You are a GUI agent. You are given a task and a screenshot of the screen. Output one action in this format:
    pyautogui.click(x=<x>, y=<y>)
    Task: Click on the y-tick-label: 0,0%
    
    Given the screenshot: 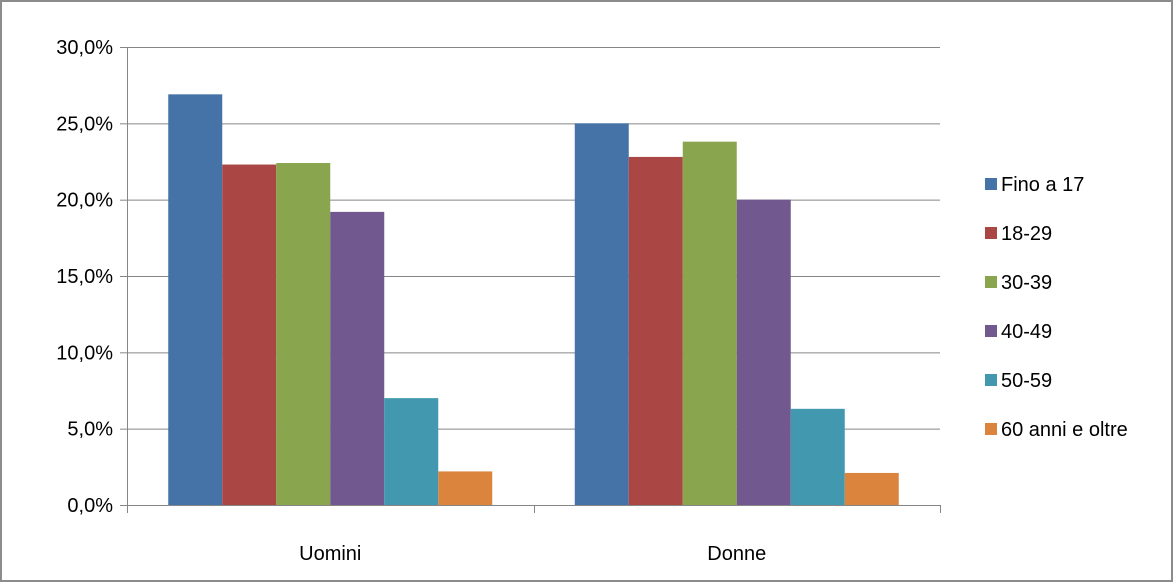 What is the action you would take?
    pyautogui.click(x=90, y=506)
    